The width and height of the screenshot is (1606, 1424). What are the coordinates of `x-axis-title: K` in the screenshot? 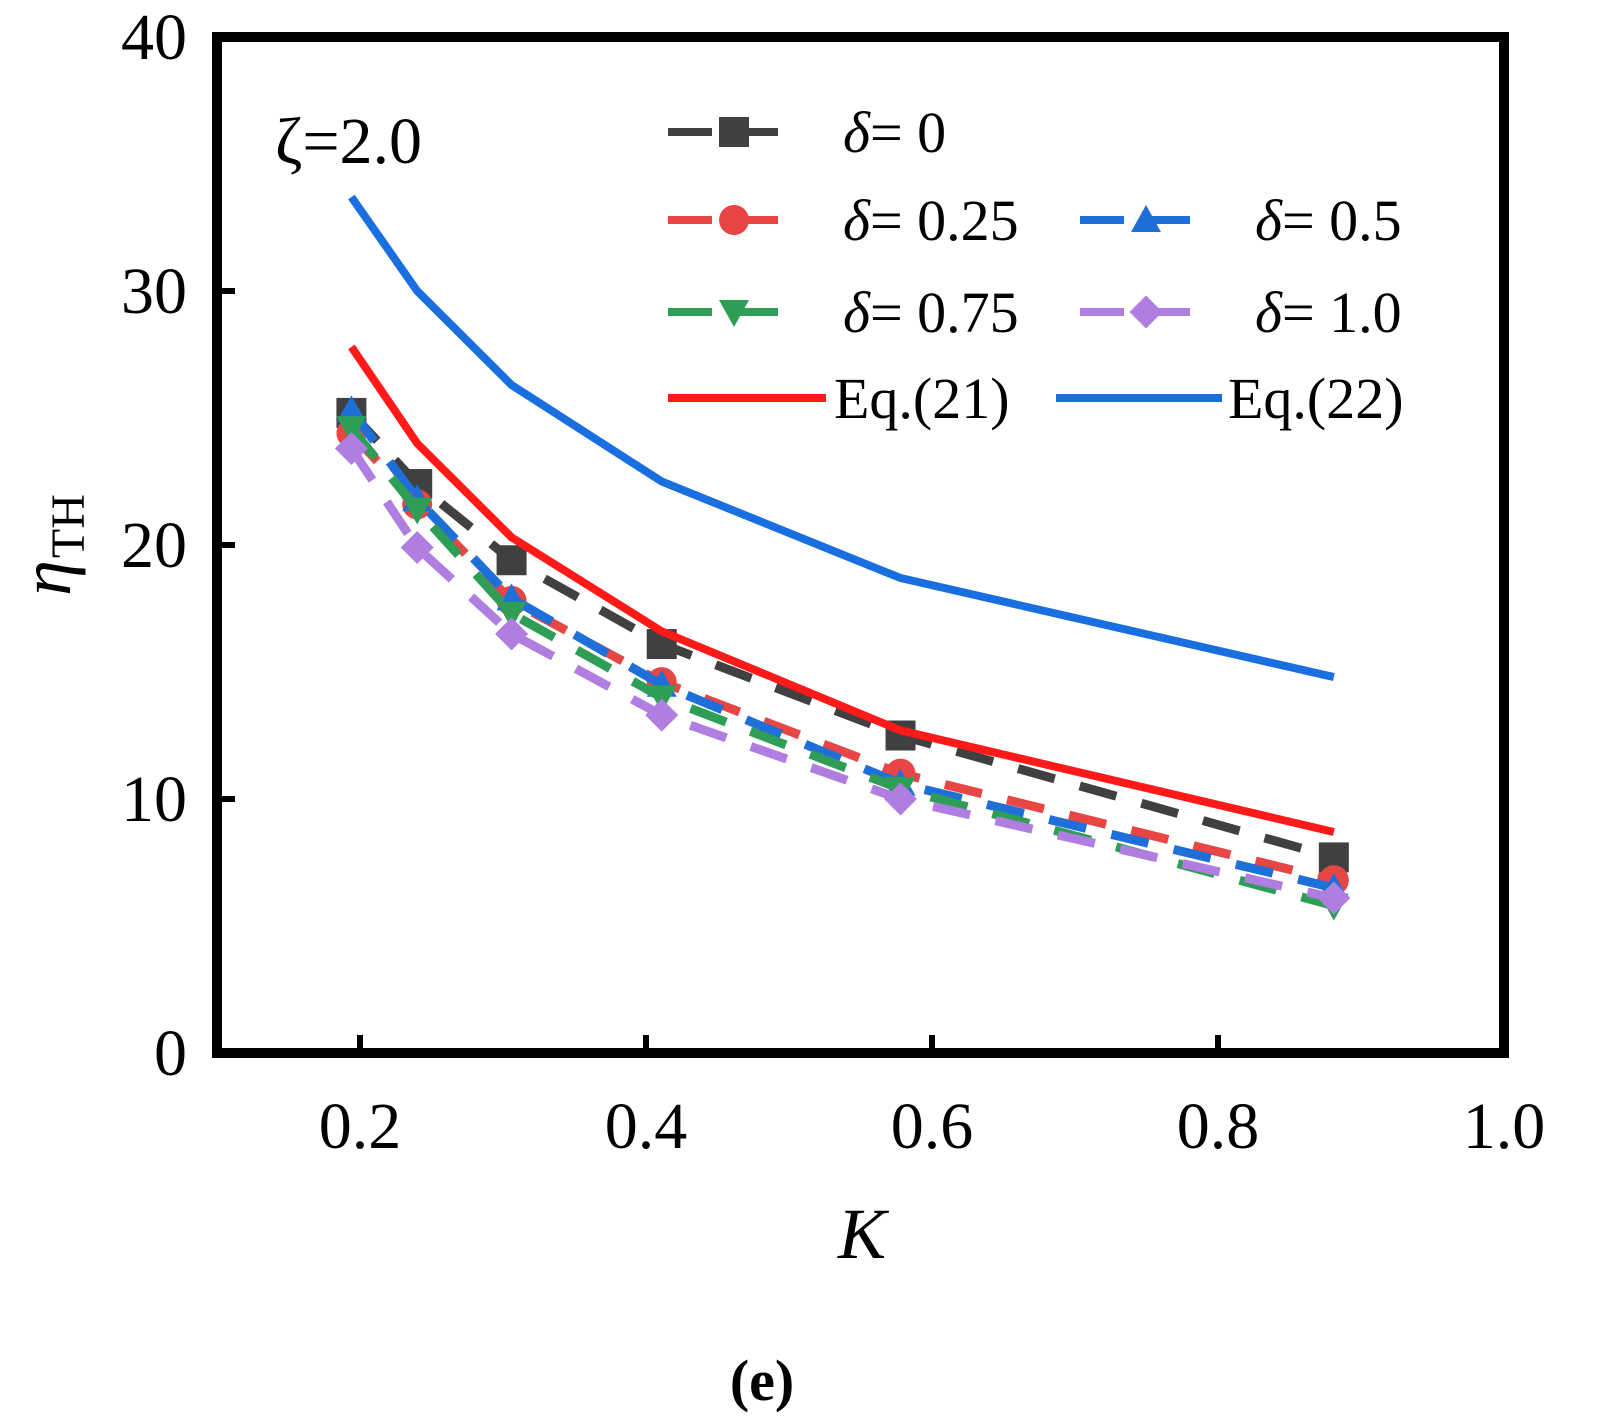 It's located at (863, 1234).